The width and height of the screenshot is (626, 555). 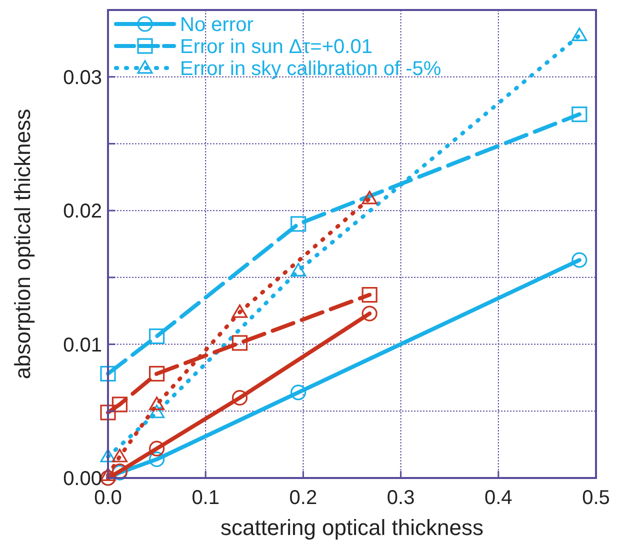 What do you see at coordinates (498, 498) in the screenshot?
I see `x-tick-label: 0.4` at bounding box center [498, 498].